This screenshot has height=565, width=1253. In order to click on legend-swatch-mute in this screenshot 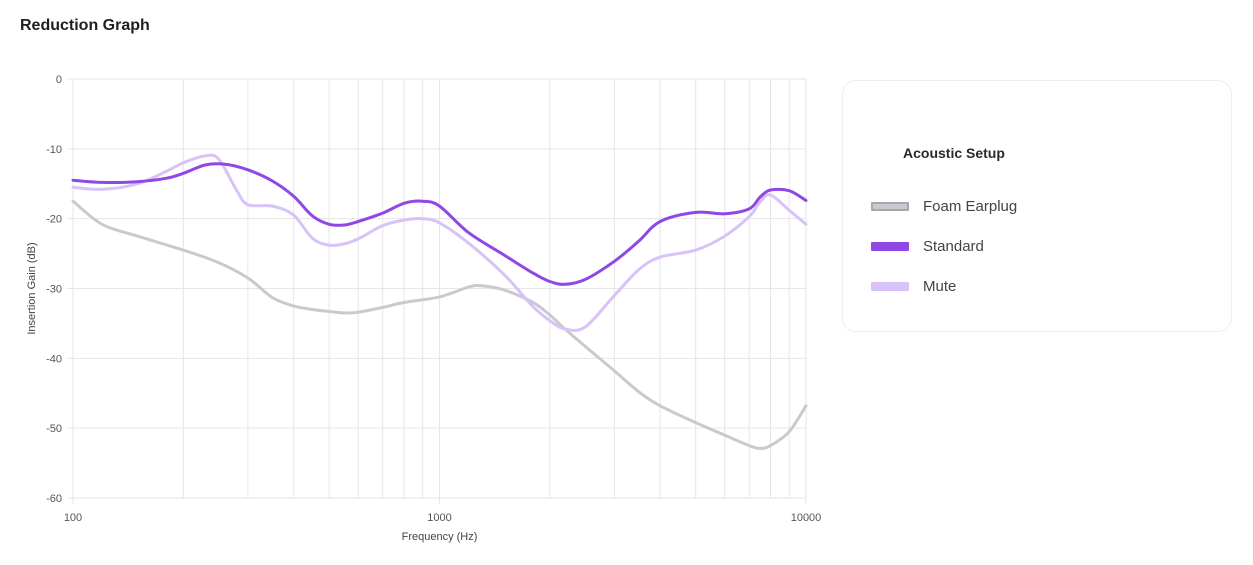, I will do `click(890, 286)`.